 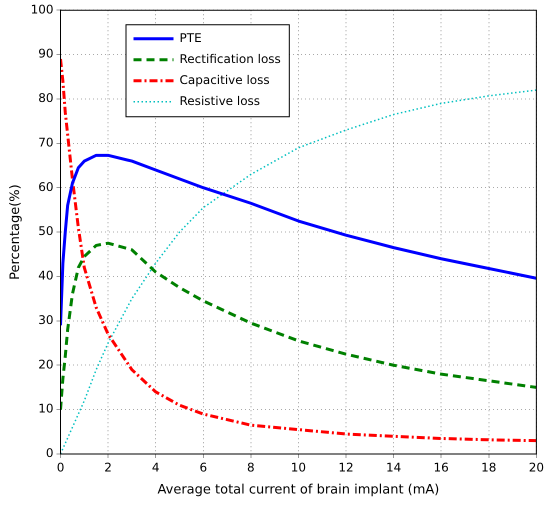 I want to click on x-tick-label: 18, so click(x=488, y=467).